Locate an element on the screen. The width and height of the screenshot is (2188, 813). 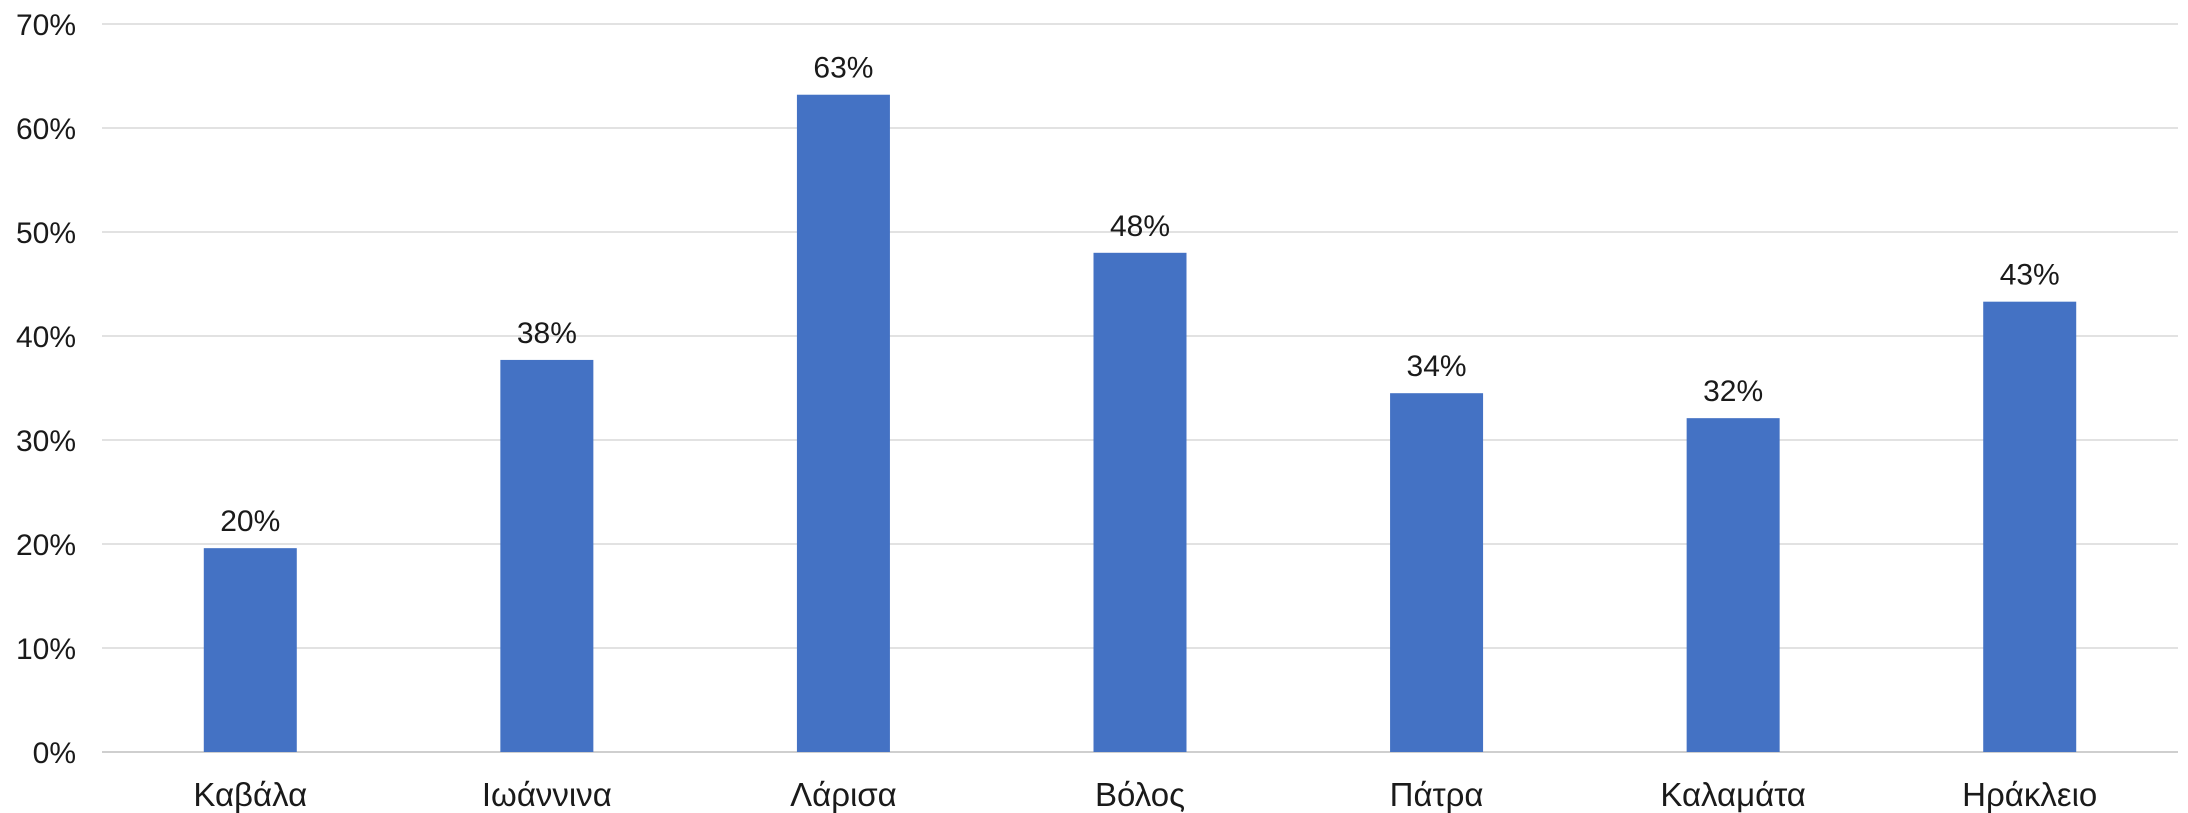
y-tick-label: 10% is located at coordinates (46, 649).